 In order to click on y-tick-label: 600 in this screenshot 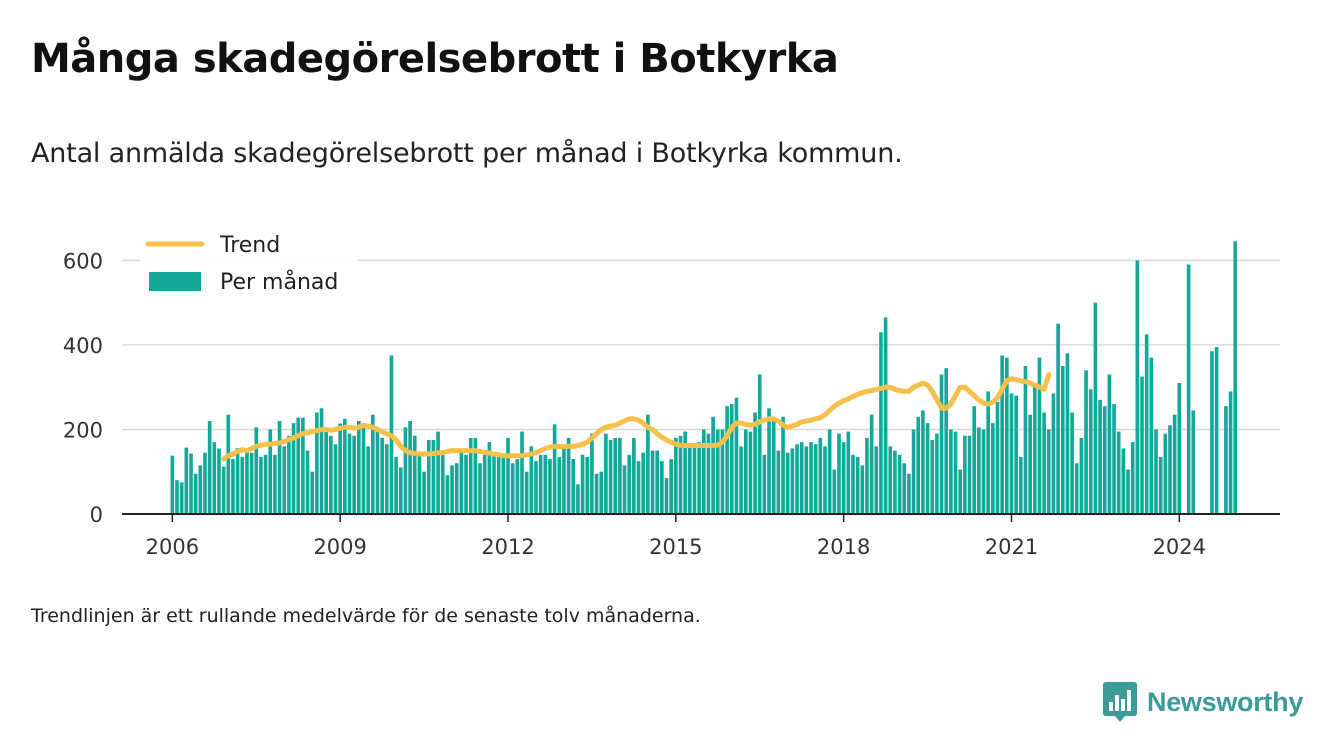, I will do `click(83, 261)`.